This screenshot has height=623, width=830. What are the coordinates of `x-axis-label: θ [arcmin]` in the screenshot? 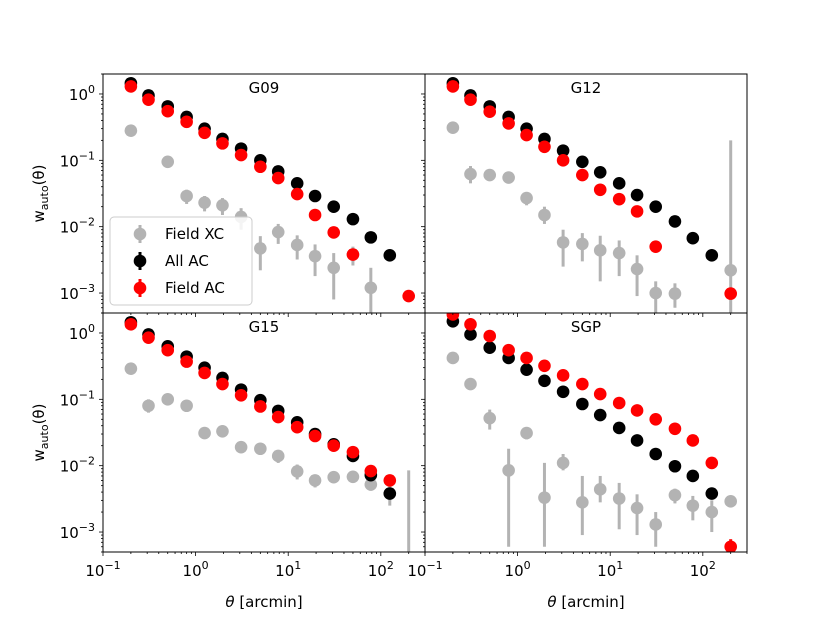 It's located at (585, 602).